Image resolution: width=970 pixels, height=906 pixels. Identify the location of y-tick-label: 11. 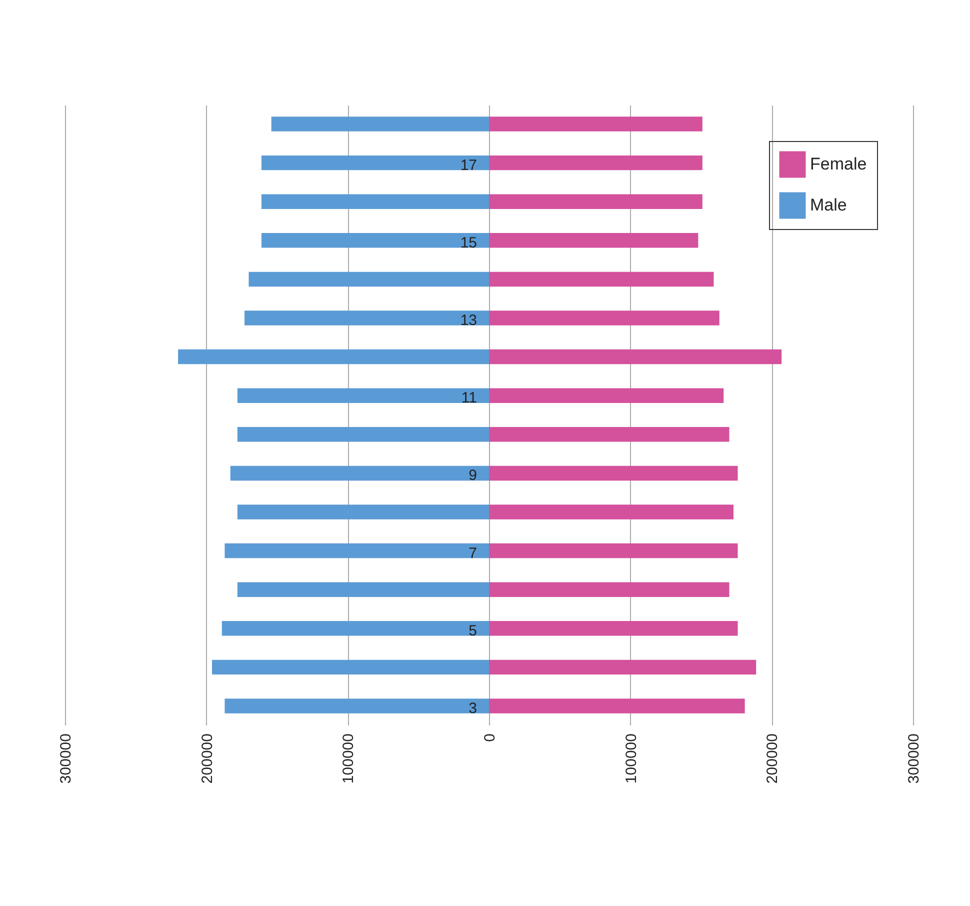
(469, 398).